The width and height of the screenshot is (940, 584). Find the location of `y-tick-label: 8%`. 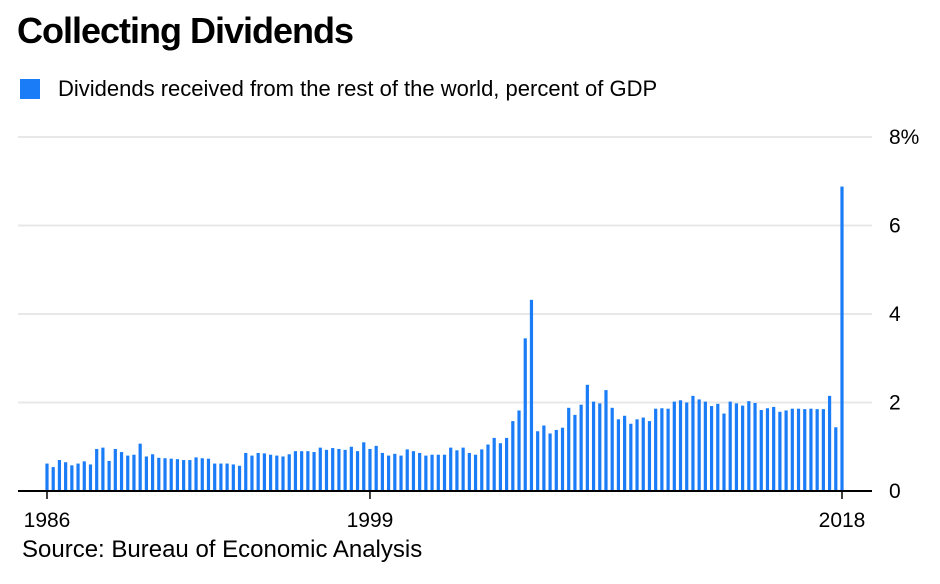

y-tick-label: 8% is located at coordinates (904, 137).